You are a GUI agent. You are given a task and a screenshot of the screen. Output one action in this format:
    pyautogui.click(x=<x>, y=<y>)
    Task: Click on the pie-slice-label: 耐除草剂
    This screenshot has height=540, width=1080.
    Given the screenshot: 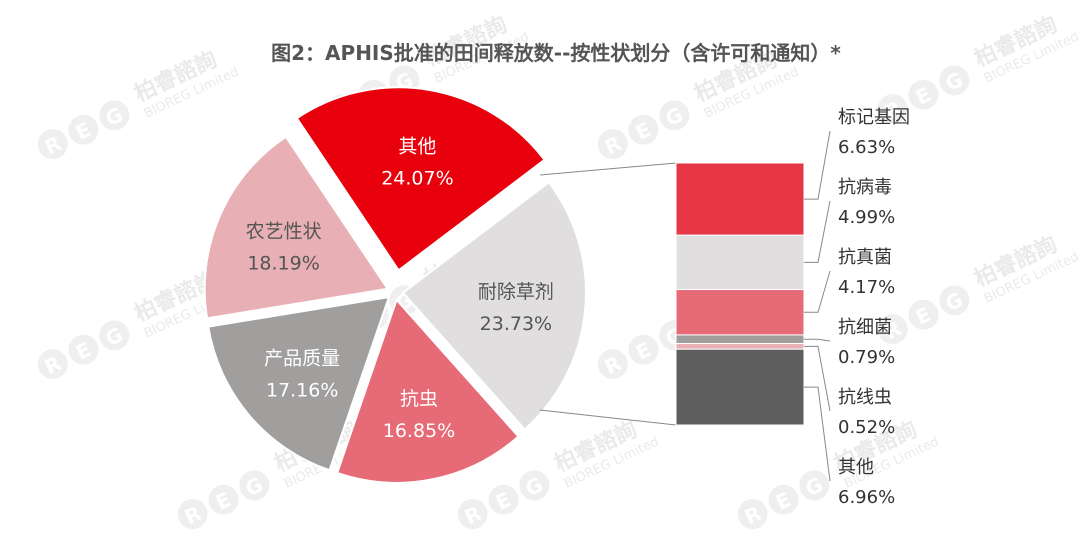 What is the action you would take?
    pyautogui.click(x=516, y=292)
    